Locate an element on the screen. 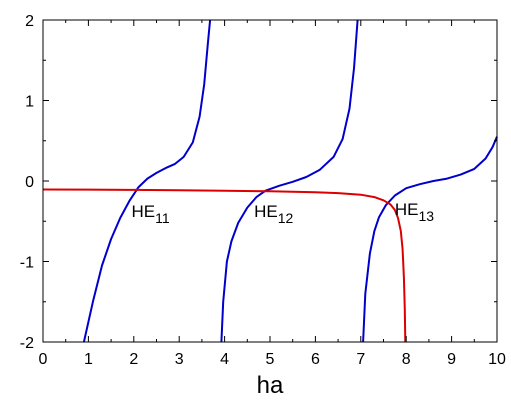 The image size is (511, 403). annotations-layer: HE11 HE12 HE13 is located at coordinates (283, 213).